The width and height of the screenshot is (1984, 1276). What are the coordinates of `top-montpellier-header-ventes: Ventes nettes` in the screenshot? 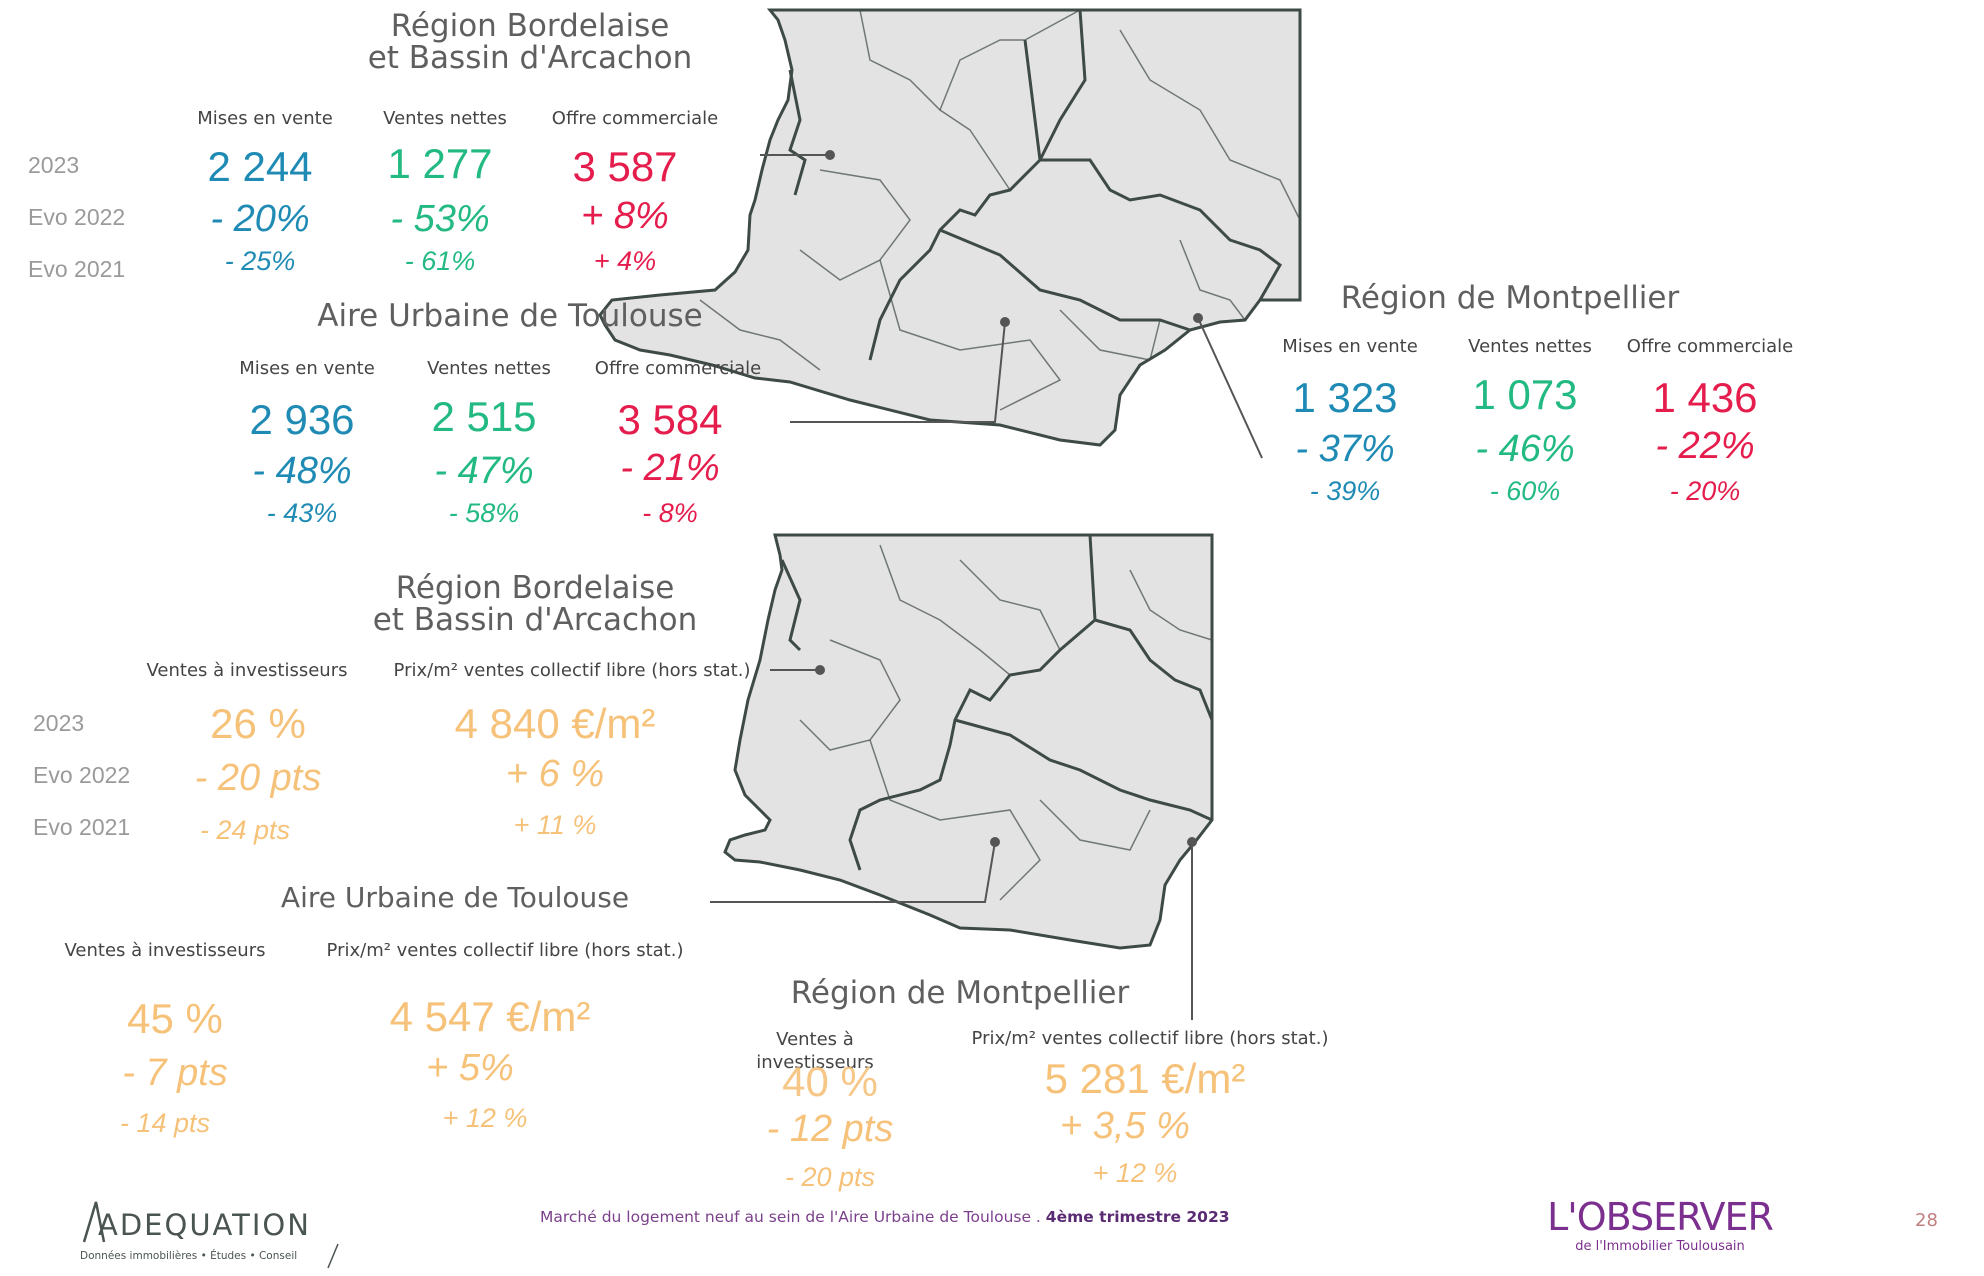 It's located at (1530, 346).